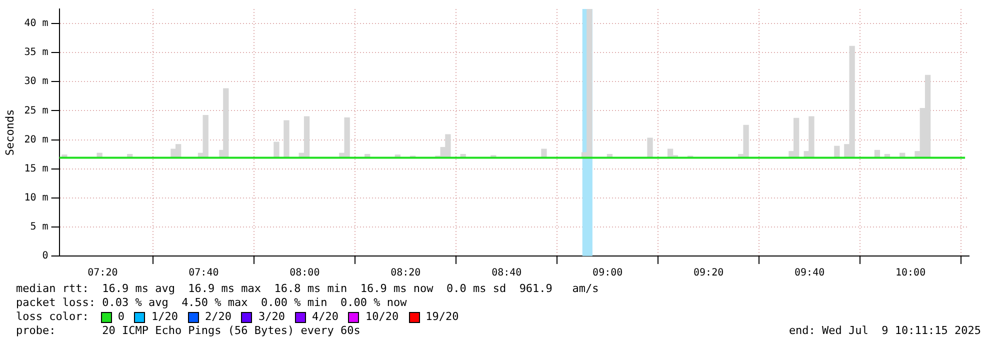  Describe the element at coordinates (405, 273) in the screenshot. I see `x-tick-label: 08:20` at that location.